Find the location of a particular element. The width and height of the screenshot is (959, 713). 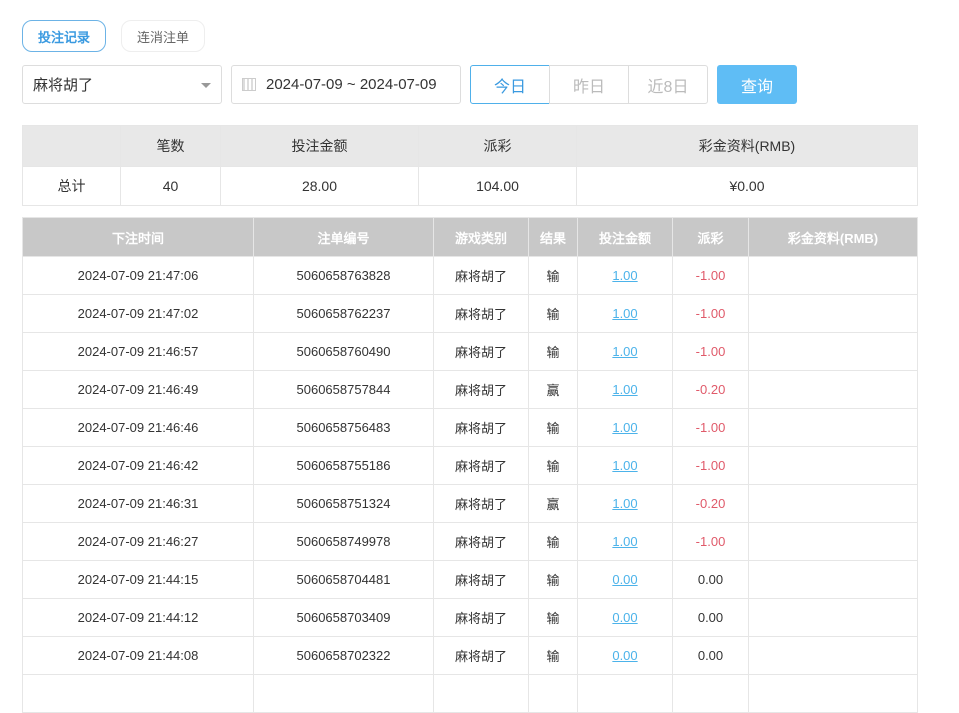

bet-id-cell: 5060658702322 is located at coordinates (343, 655).